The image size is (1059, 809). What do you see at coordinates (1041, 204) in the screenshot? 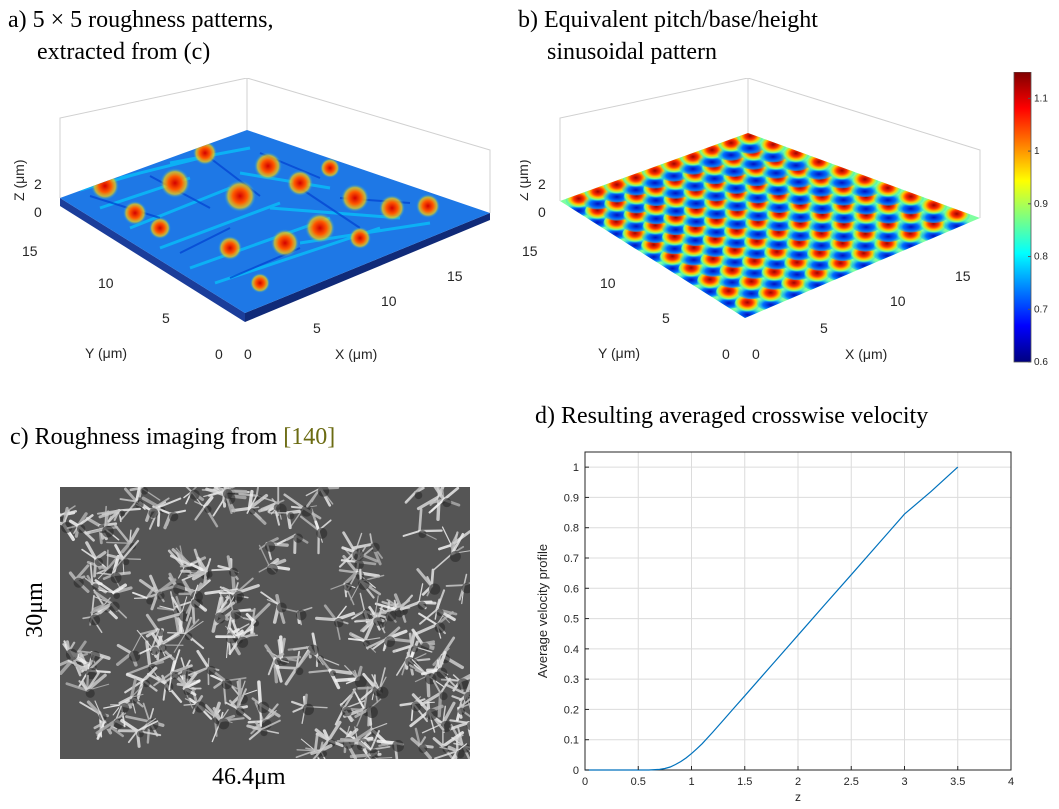
I see `colorbar-tick-label: 0.9` at bounding box center [1041, 204].